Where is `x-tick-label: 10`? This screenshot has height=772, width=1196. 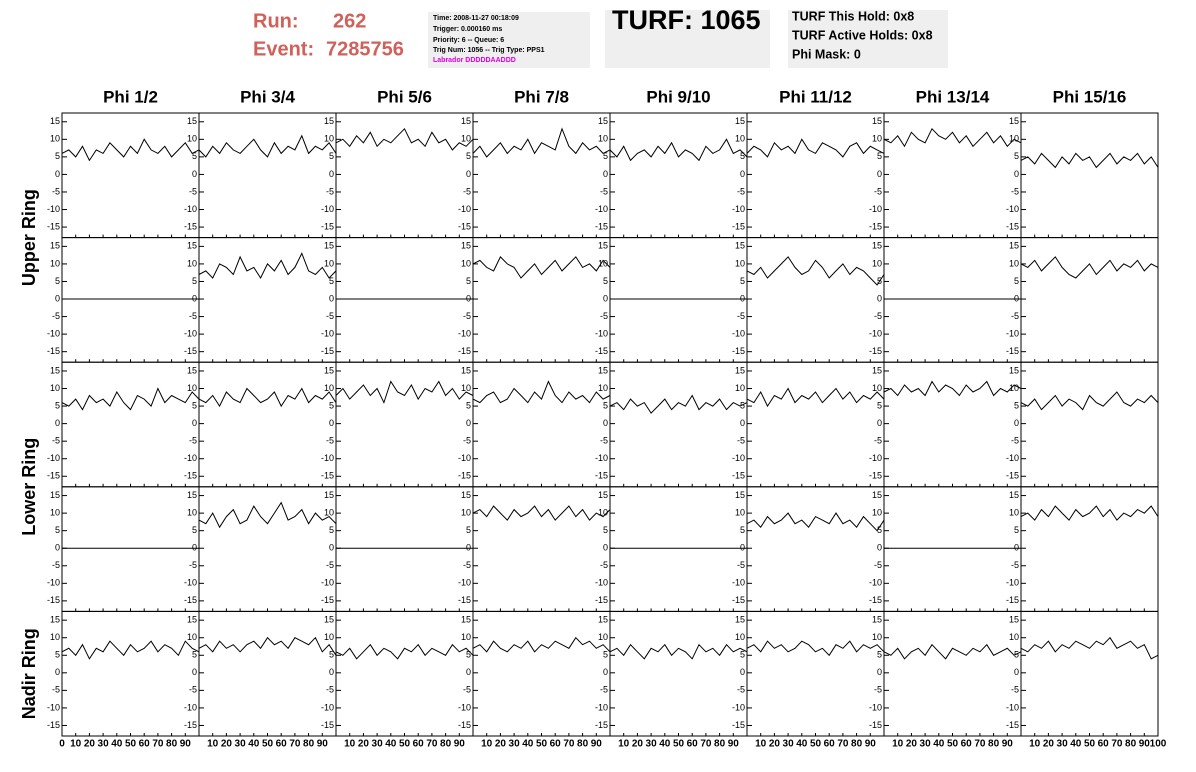 x-tick-label: 10 is located at coordinates (898, 744).